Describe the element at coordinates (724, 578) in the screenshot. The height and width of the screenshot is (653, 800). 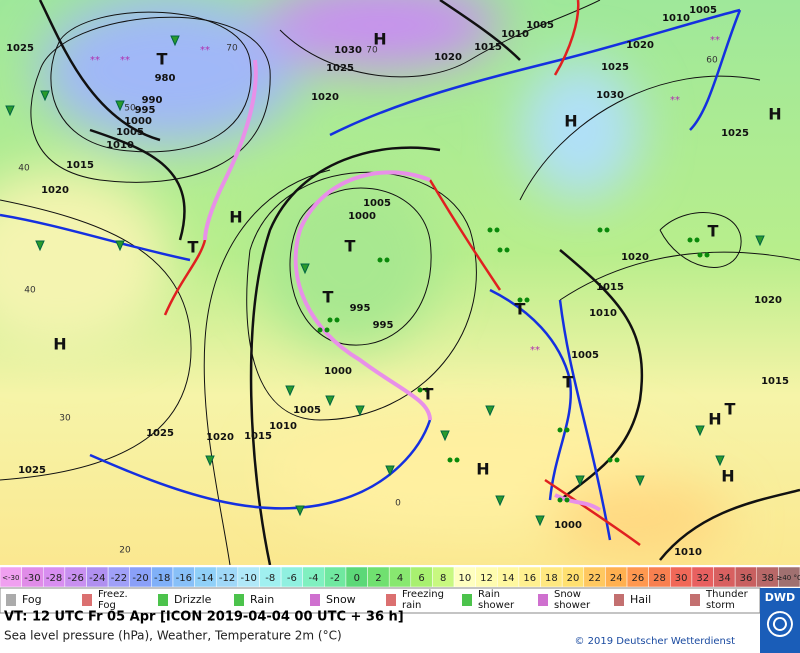
I see `scale-label: 34` at that location.